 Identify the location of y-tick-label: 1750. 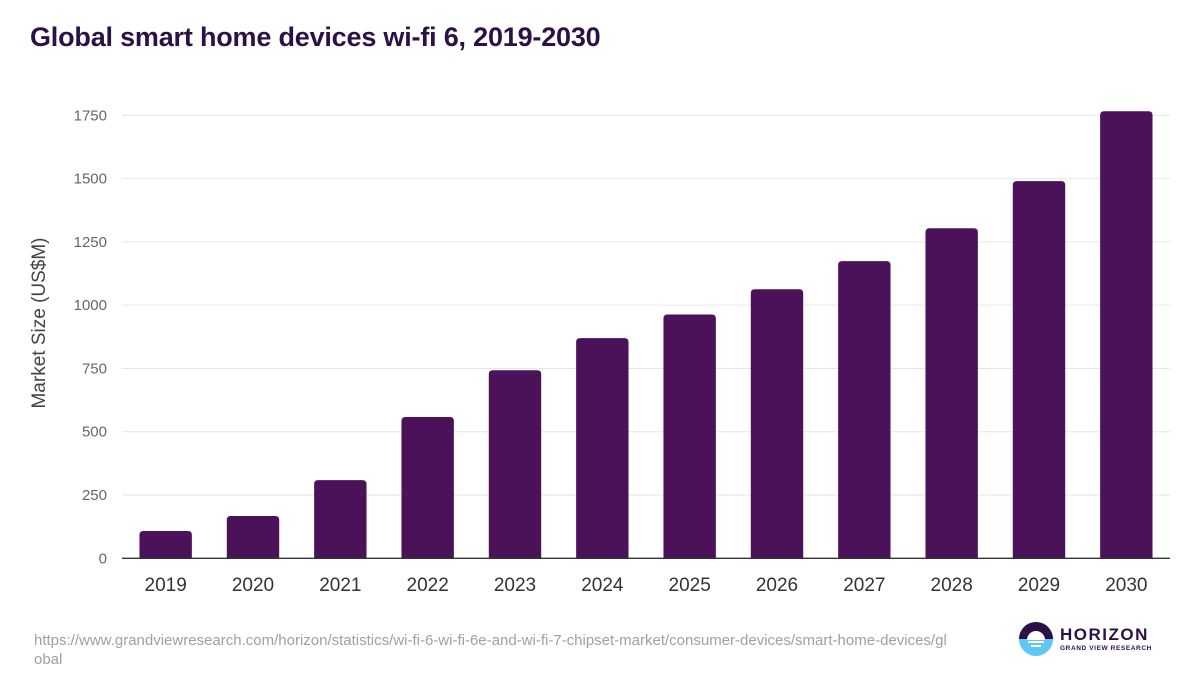
(90, 115).